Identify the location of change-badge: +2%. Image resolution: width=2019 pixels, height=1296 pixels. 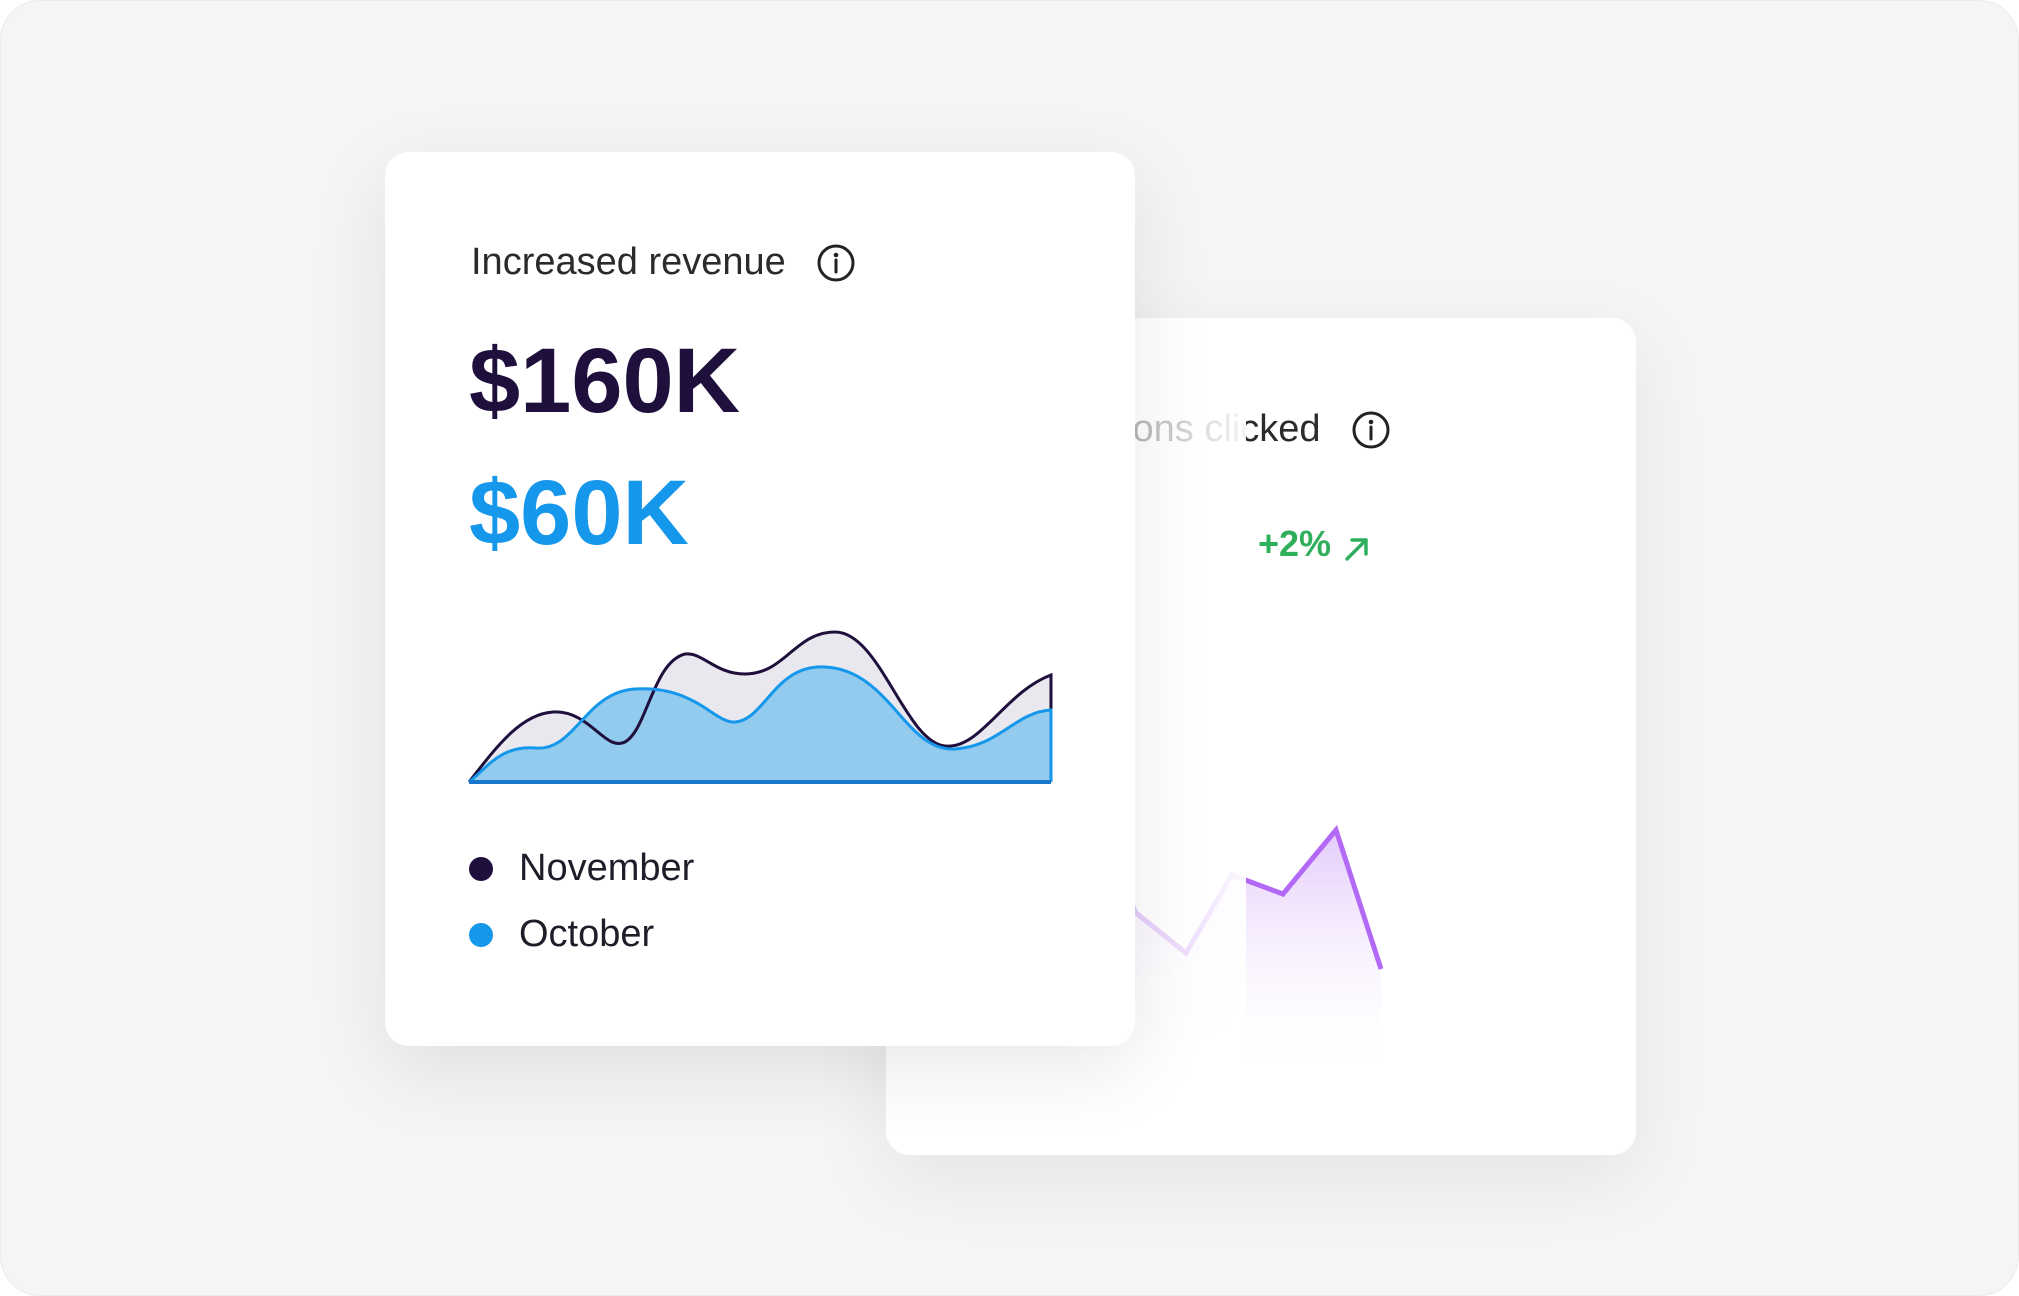
(1314, 544).